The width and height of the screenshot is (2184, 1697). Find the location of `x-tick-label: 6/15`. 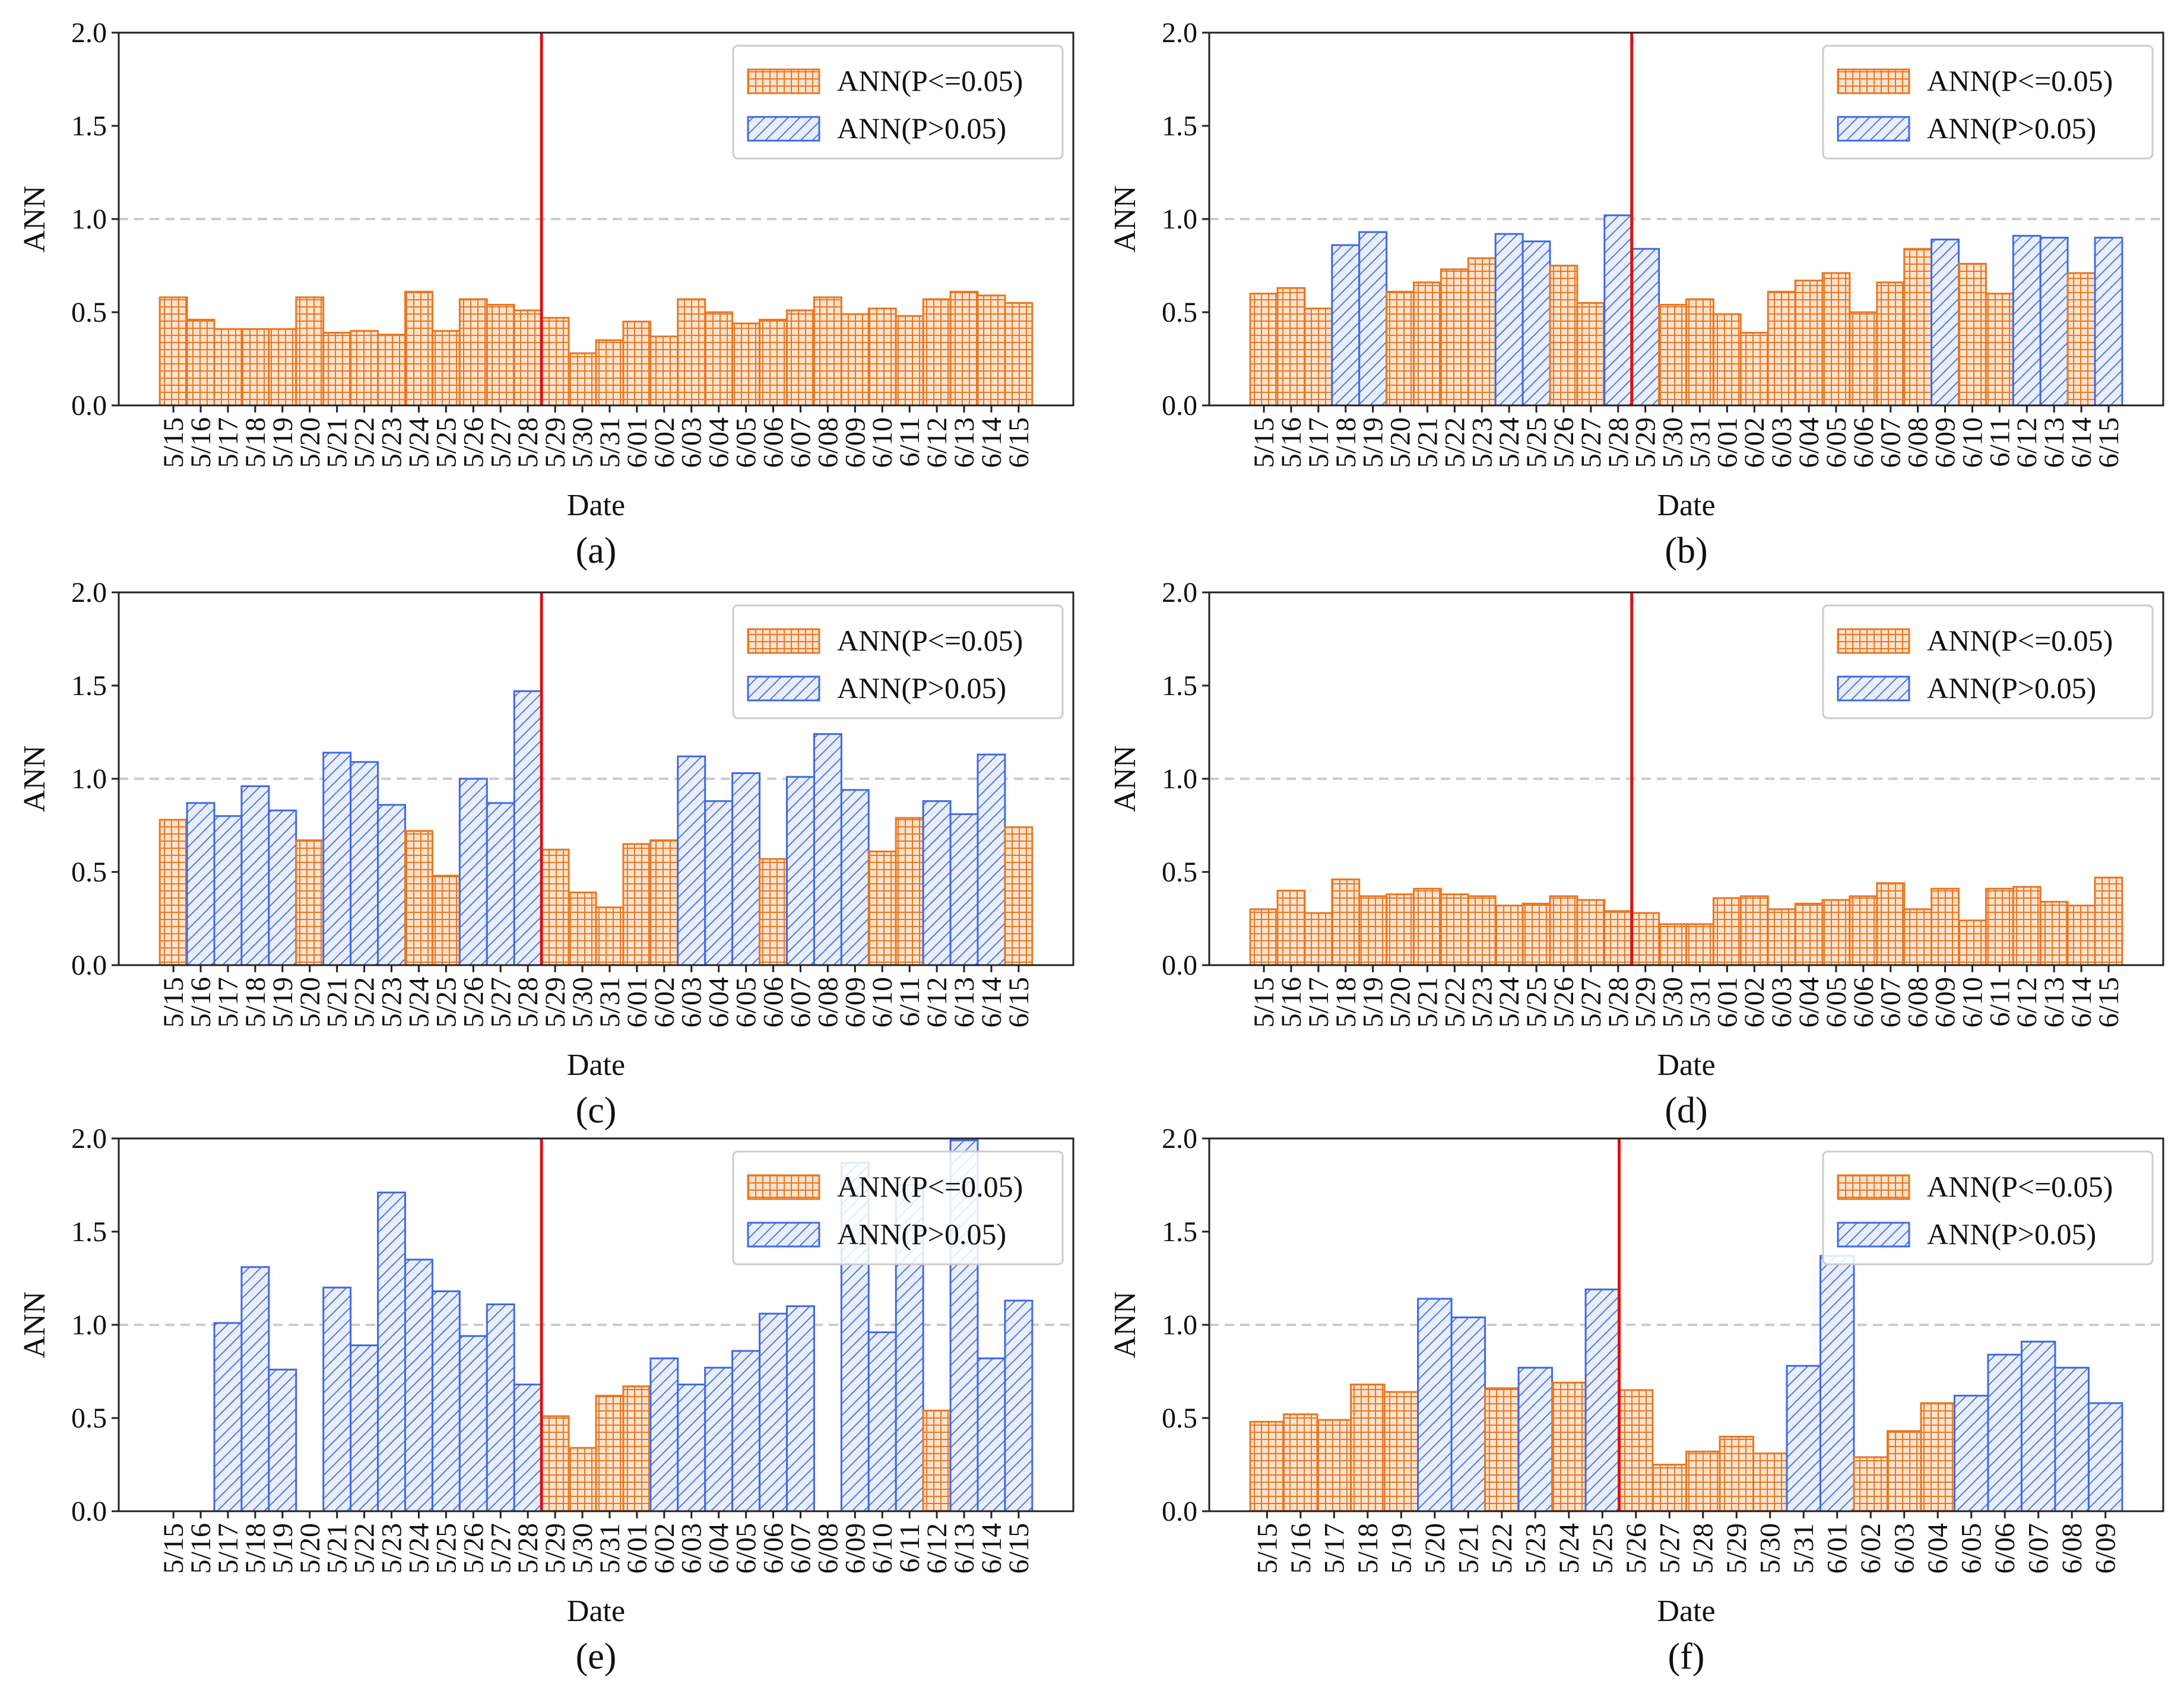

x-tick-label: 6/15 is located at coordinates (2109, 443).